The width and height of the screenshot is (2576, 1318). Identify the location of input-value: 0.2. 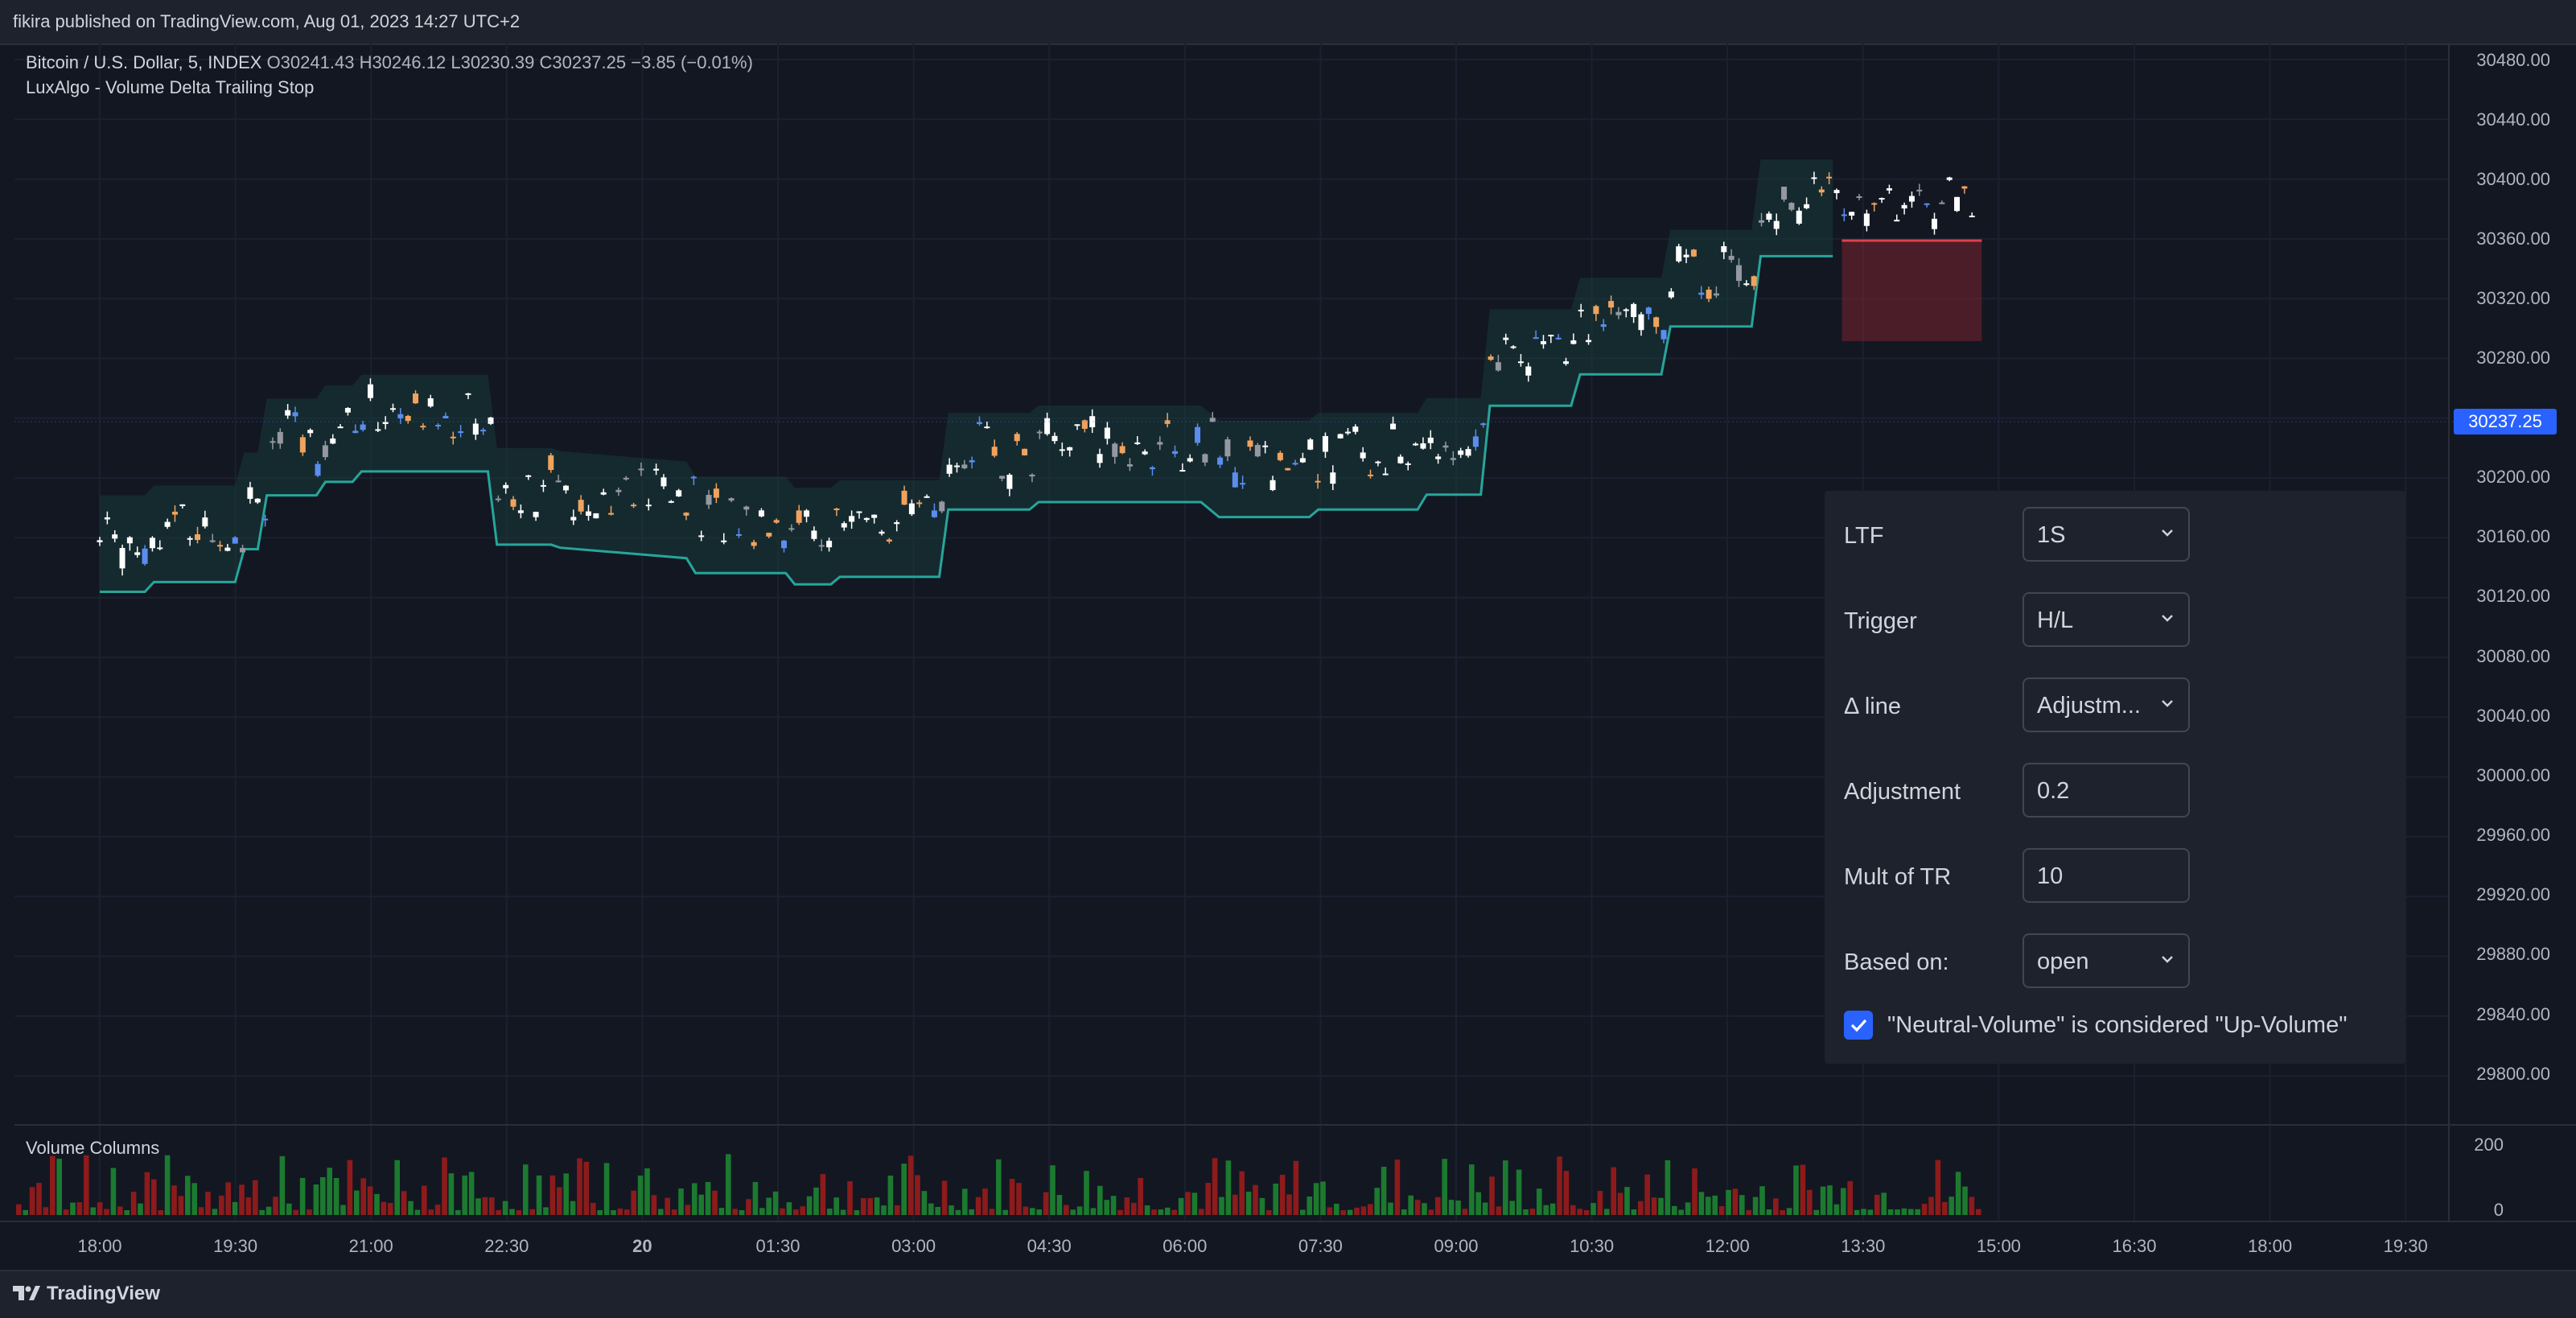
(2053, 791).